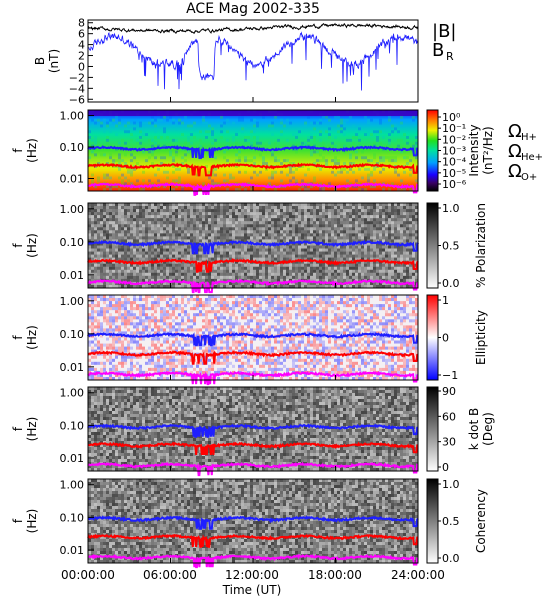 The image size is (550, 600). Describe the element at coordinates (451, 521) in the screenshot. I see `coherency-cbar-label-1: 0.5` at that location.